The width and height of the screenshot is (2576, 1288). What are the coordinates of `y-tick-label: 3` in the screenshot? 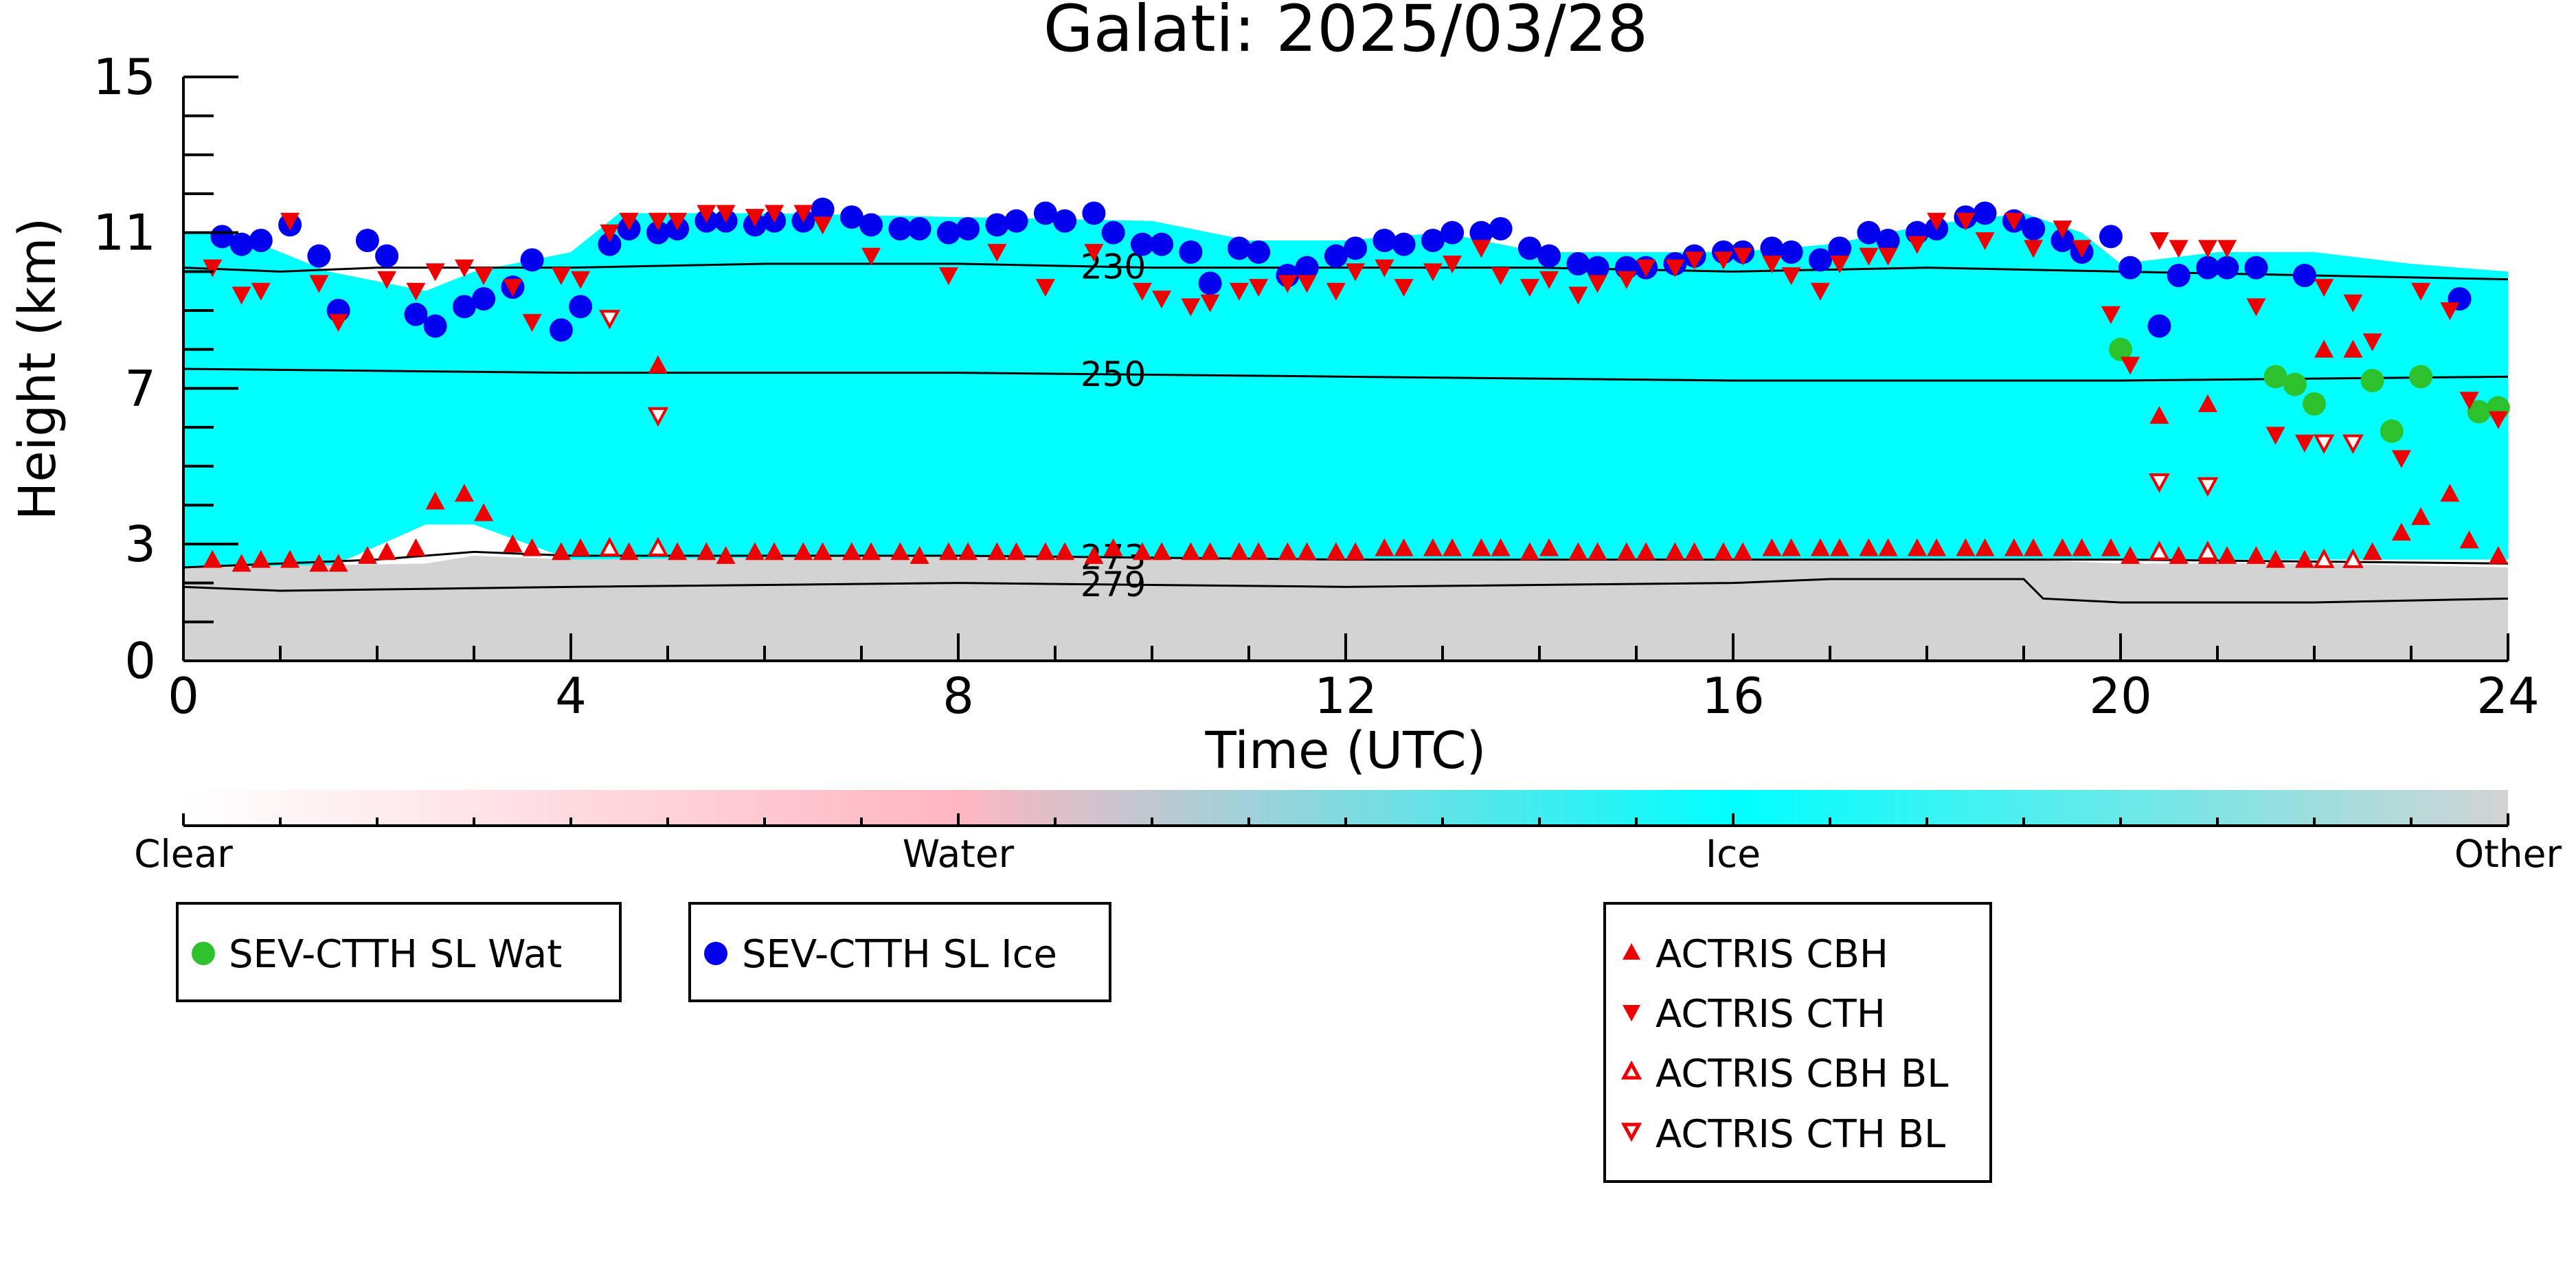 It's located at (140, 544).